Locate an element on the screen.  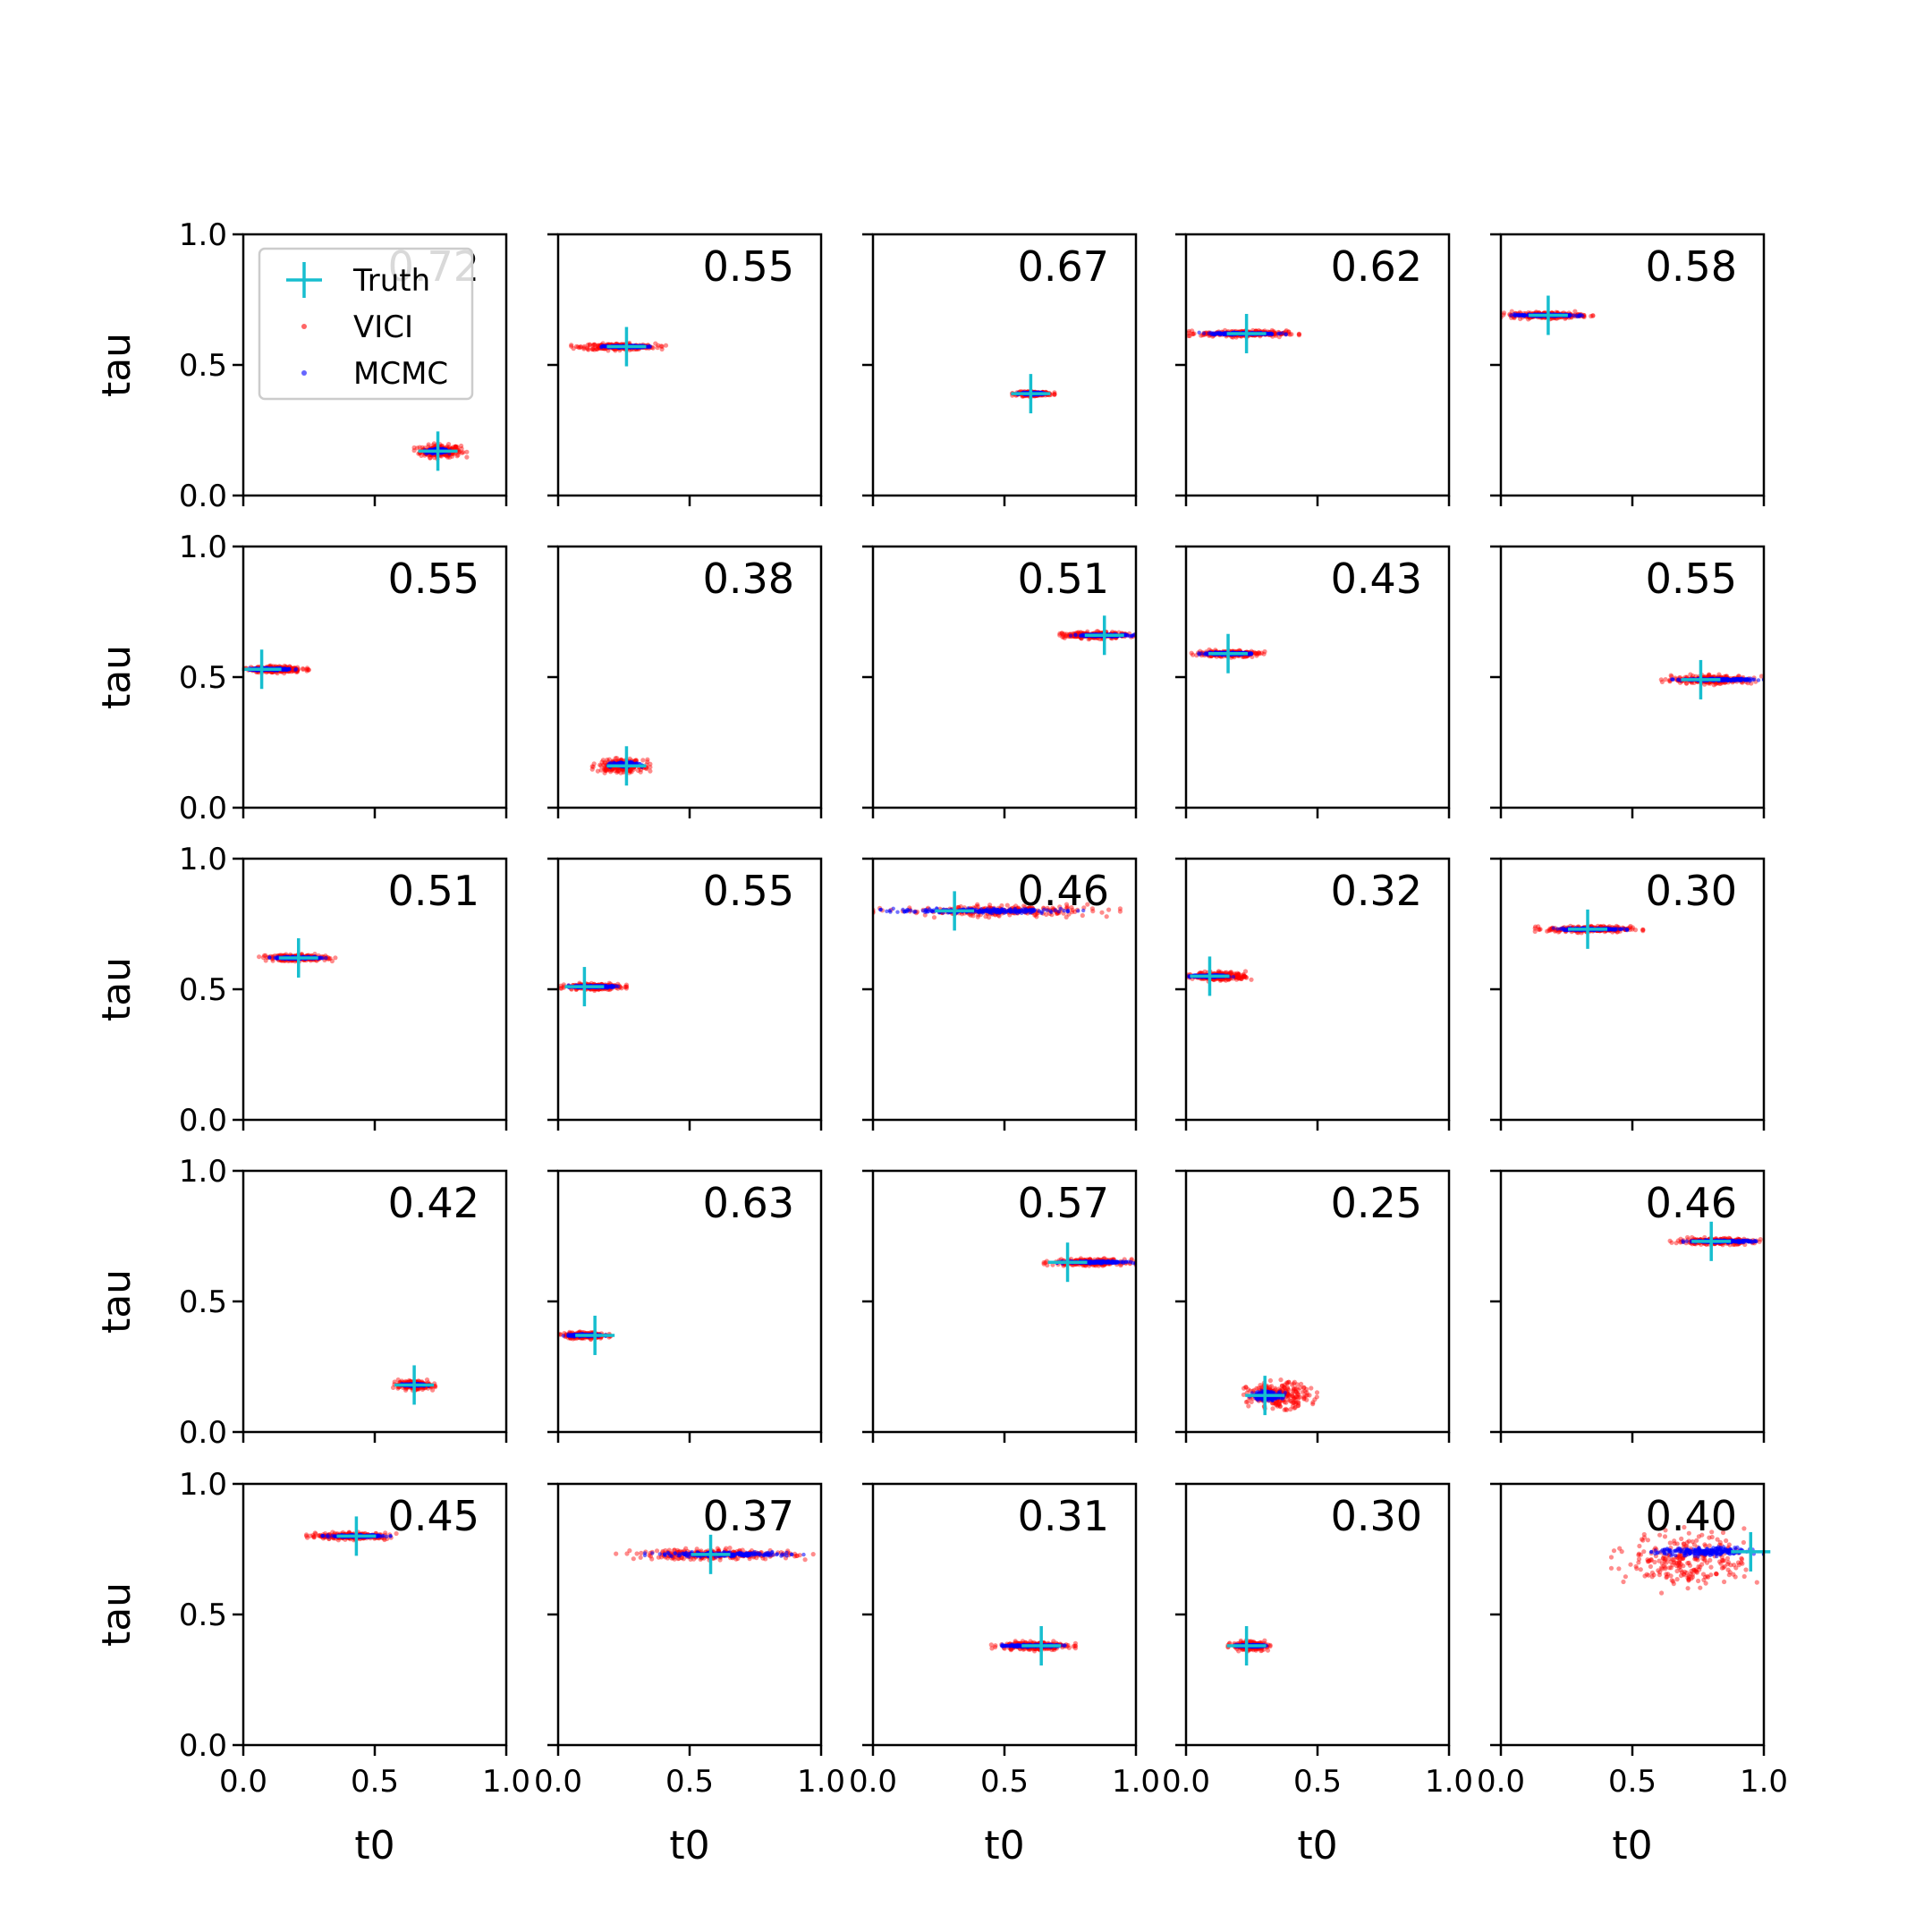
y-tick-label: 0.5 is located at coordinates (203, 366).